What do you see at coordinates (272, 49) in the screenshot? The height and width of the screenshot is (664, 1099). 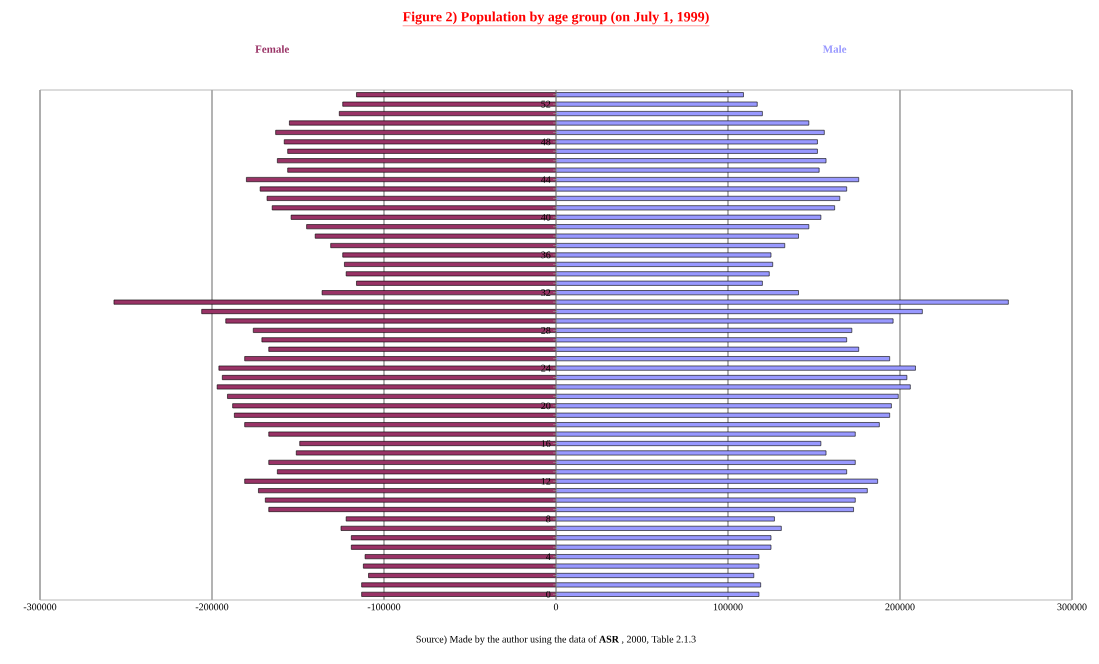 I see `text: Female` at bounding box center [272, 49].